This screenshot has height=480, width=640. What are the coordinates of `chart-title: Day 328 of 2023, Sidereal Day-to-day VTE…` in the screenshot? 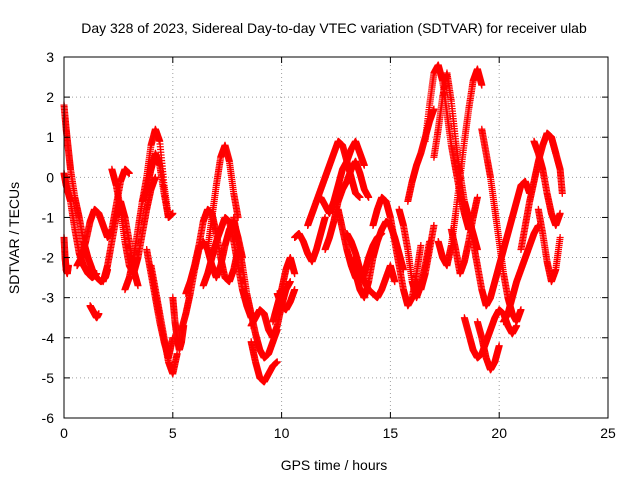 It's located at (334, 28).